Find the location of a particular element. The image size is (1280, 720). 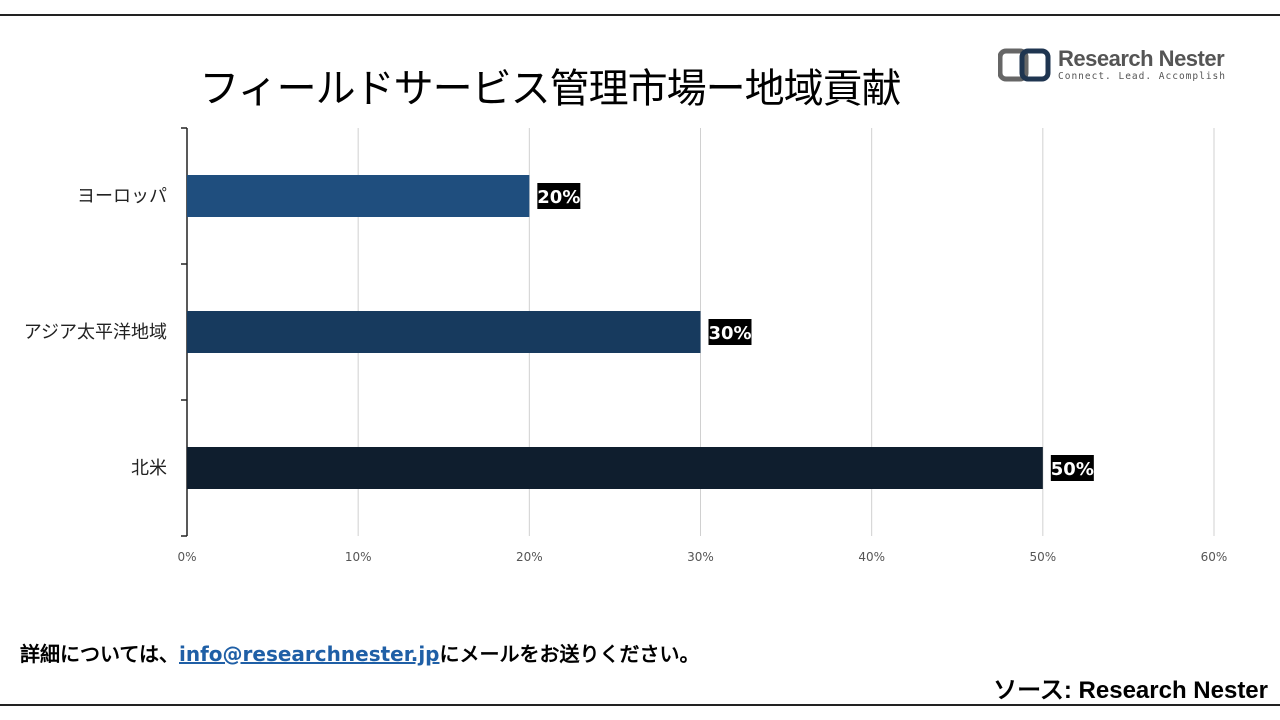

x-tick-labels: 0% 10% 20% 30% 40% 50% 60% is located at coordinates (702, 557).